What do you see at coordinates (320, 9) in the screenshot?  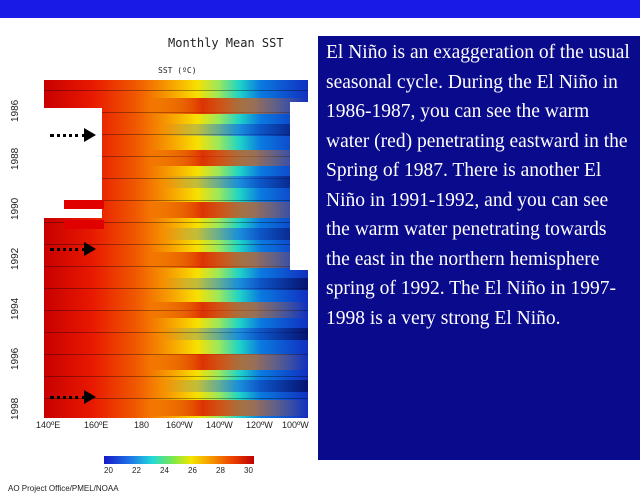 I see `top-accent-bar` at bounding box center [320, 9].